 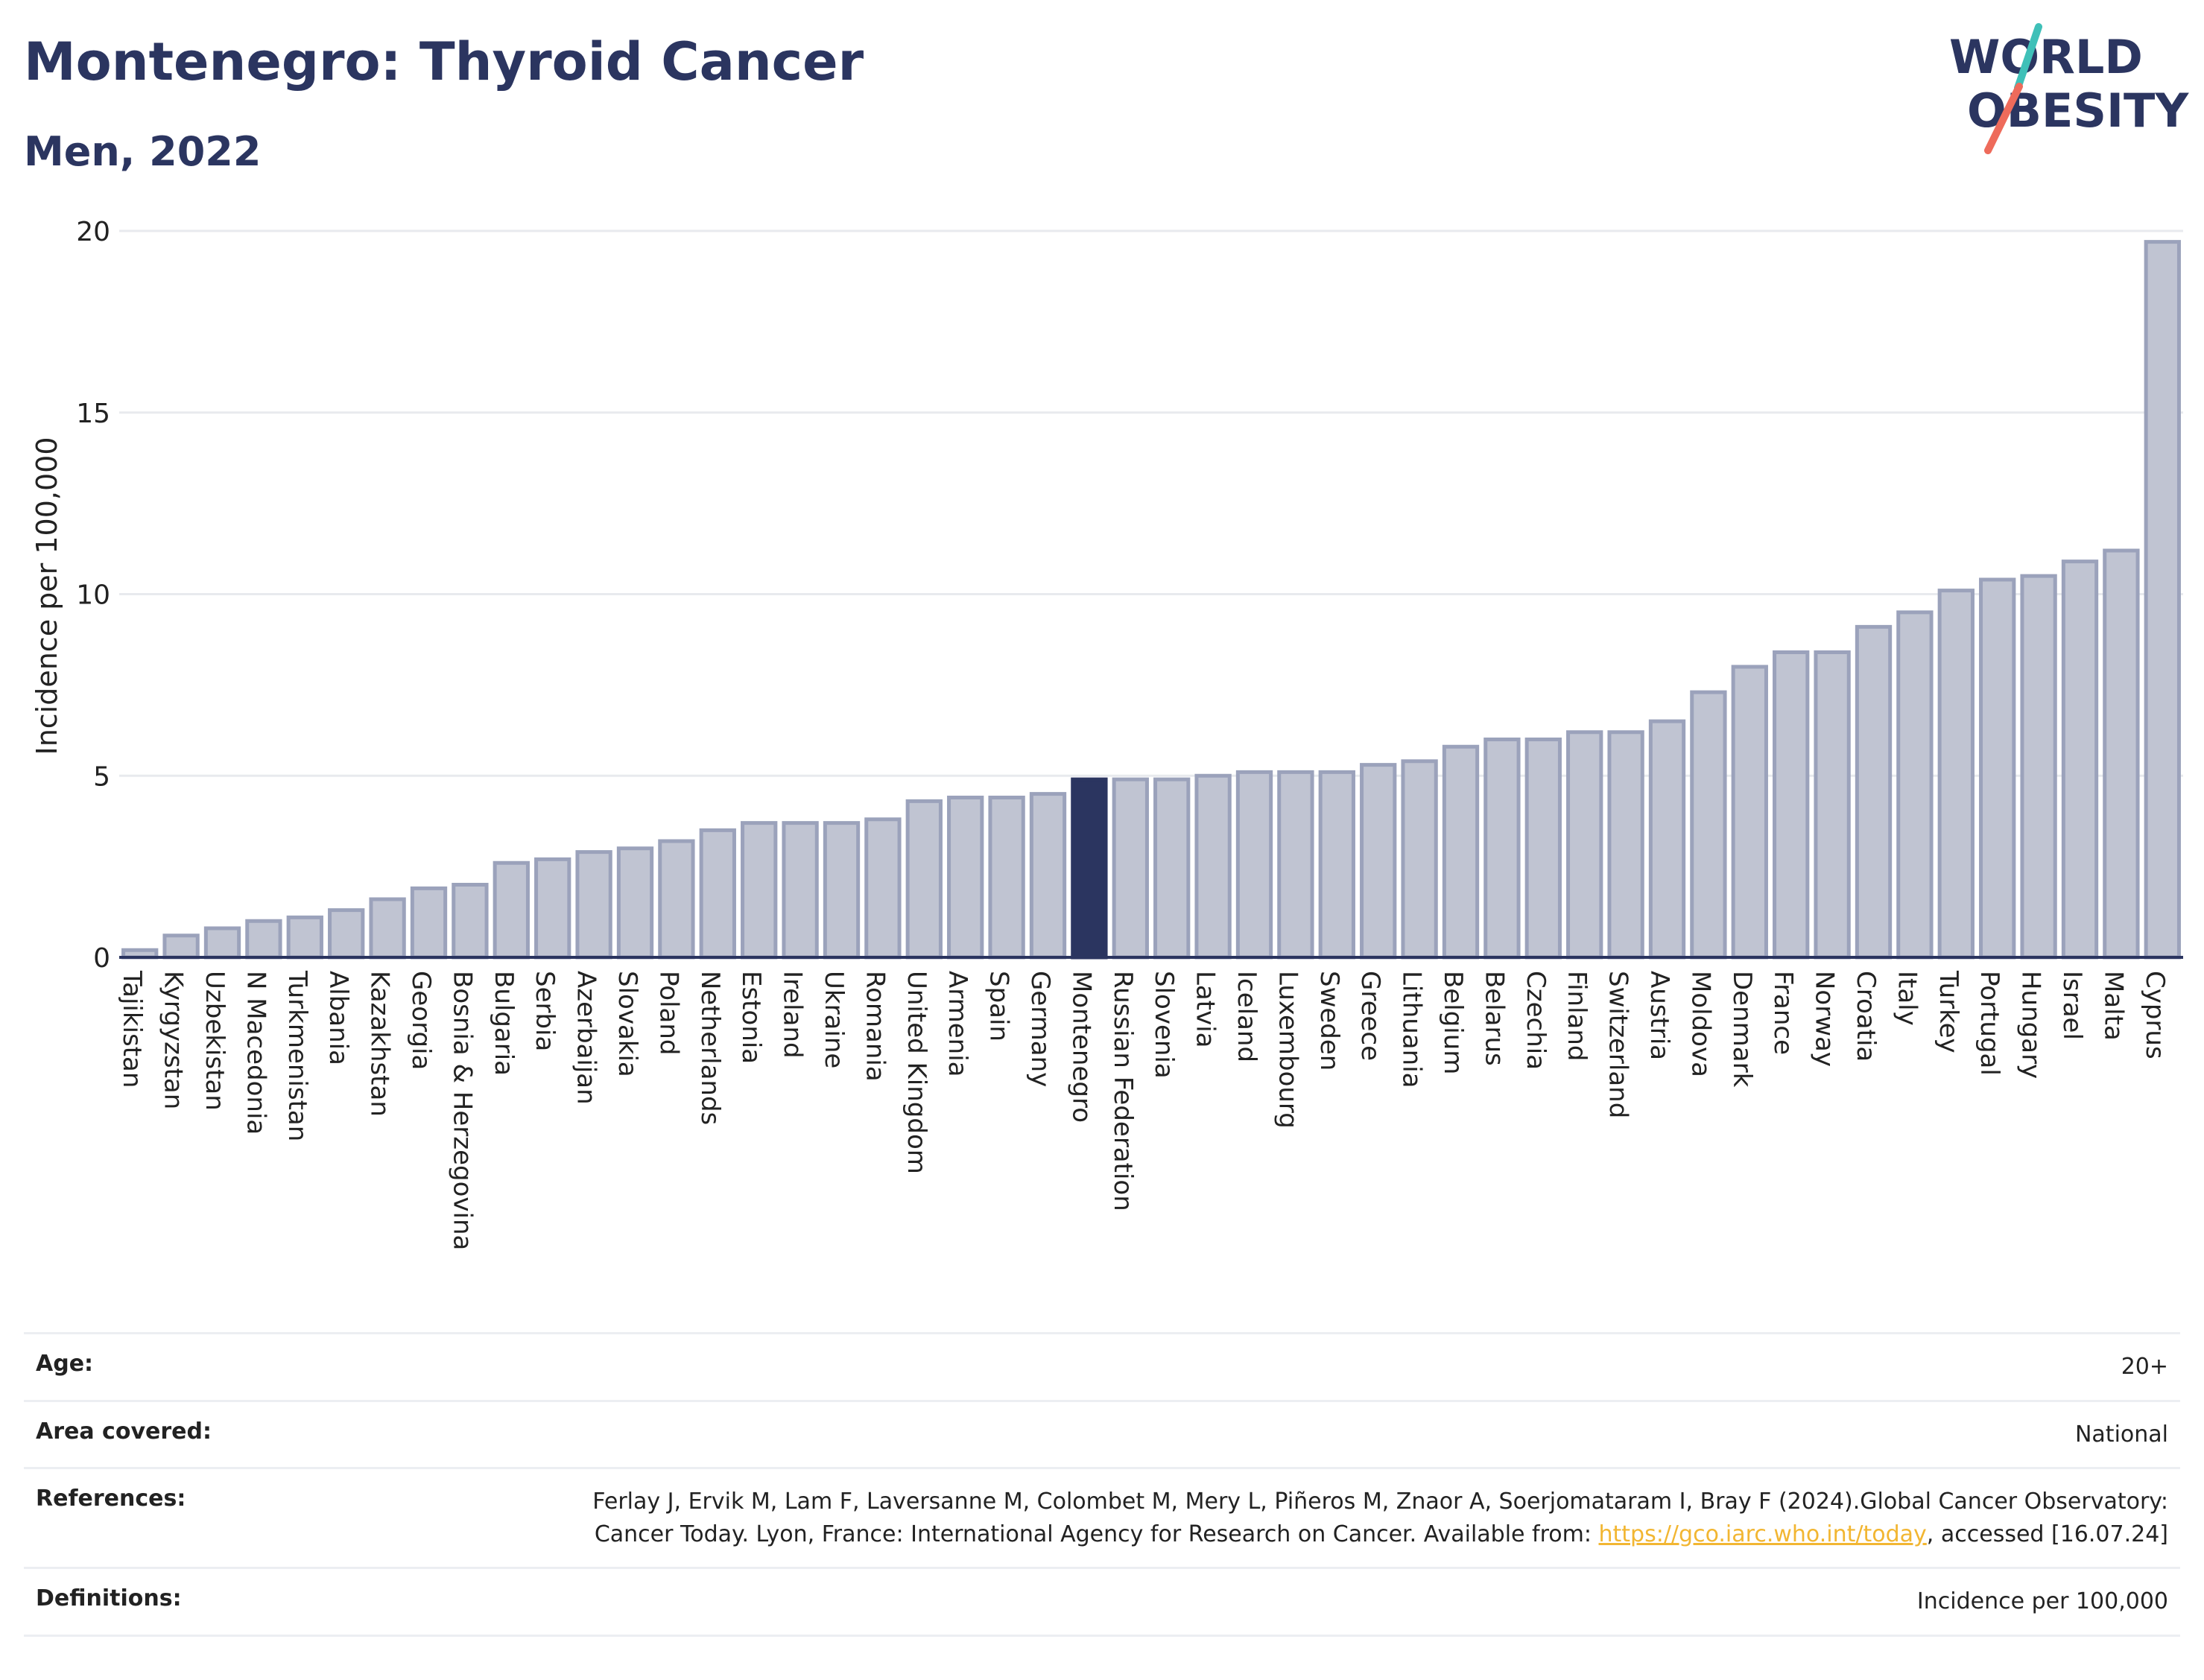 What do you see at coordinates (2046, 57) in the screenshot?
I see `logo-text-world: WORLD` at bounding box center [2046, 57].